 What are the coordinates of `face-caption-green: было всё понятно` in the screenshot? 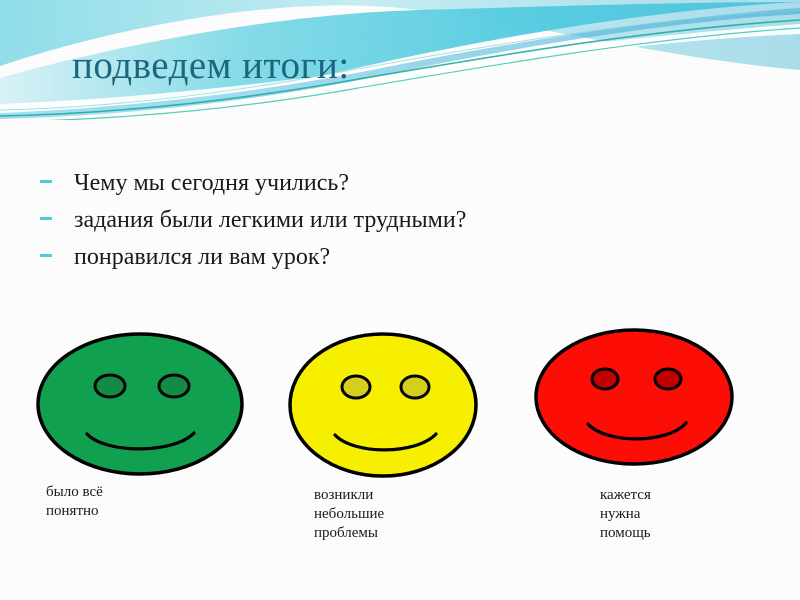 It's located at (74, 501).